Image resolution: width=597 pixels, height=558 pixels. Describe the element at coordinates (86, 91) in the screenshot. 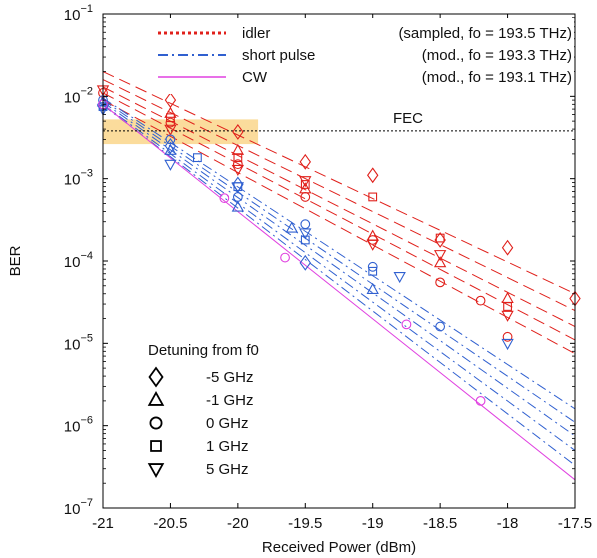

I see `y-tick-exponent: −2` at that location.